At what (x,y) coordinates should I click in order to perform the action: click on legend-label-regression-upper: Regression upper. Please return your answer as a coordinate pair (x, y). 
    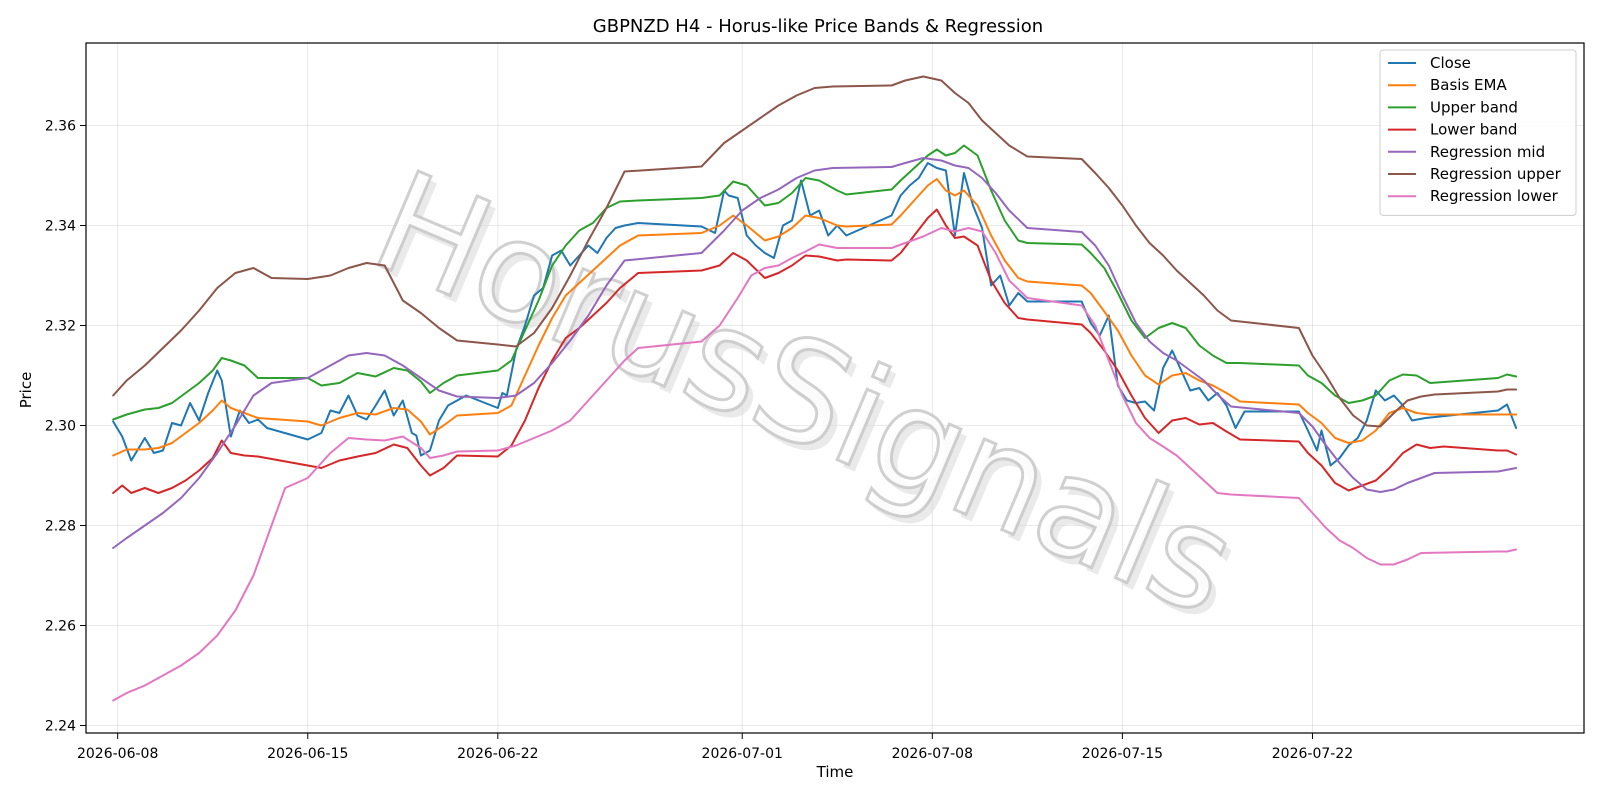
    Looking at the image, I should click on (1496, 174).